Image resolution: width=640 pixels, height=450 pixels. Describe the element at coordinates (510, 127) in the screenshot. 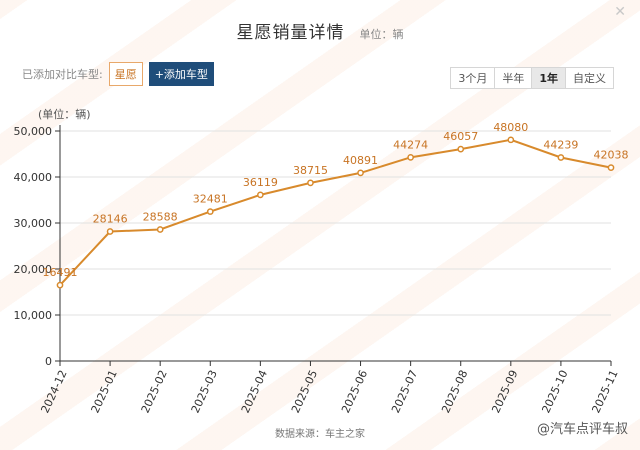

I see `data-label: 48080` at that location.